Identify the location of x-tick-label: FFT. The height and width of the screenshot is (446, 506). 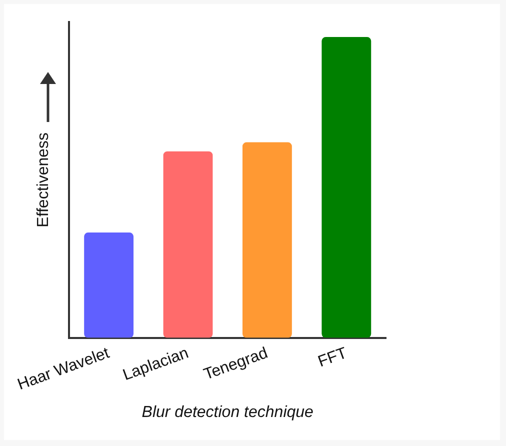
(333, 357).